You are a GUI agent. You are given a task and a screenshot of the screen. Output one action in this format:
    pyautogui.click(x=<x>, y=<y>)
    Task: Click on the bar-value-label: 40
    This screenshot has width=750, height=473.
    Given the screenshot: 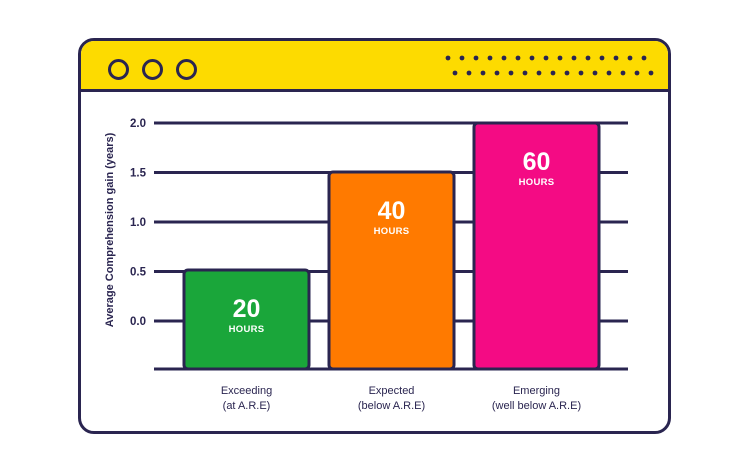 What is the action you would take?
    pyautogui.click(x=392, y=211)
    